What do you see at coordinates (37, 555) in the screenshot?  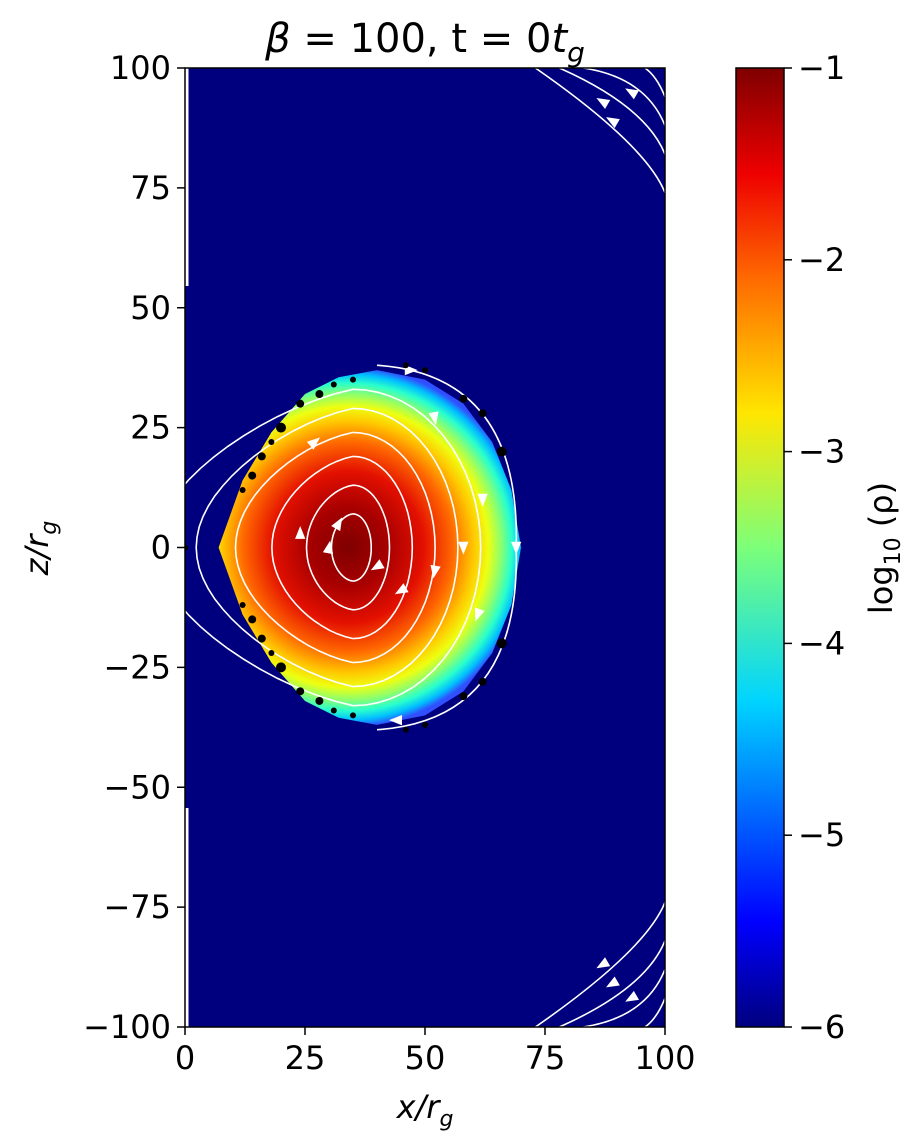 I see `y-axis-label-main: z/r` at bounding box center [37, 555].